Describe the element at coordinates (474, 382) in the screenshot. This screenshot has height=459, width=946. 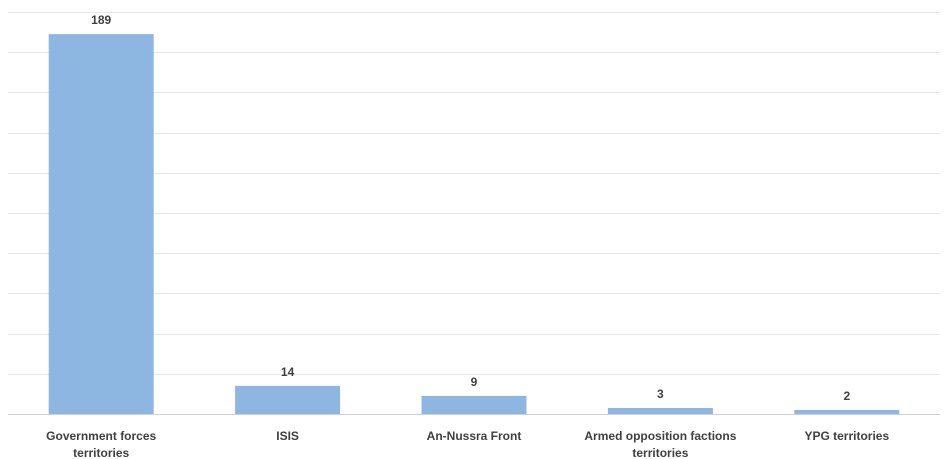
I see `data-label: 9` at that location.